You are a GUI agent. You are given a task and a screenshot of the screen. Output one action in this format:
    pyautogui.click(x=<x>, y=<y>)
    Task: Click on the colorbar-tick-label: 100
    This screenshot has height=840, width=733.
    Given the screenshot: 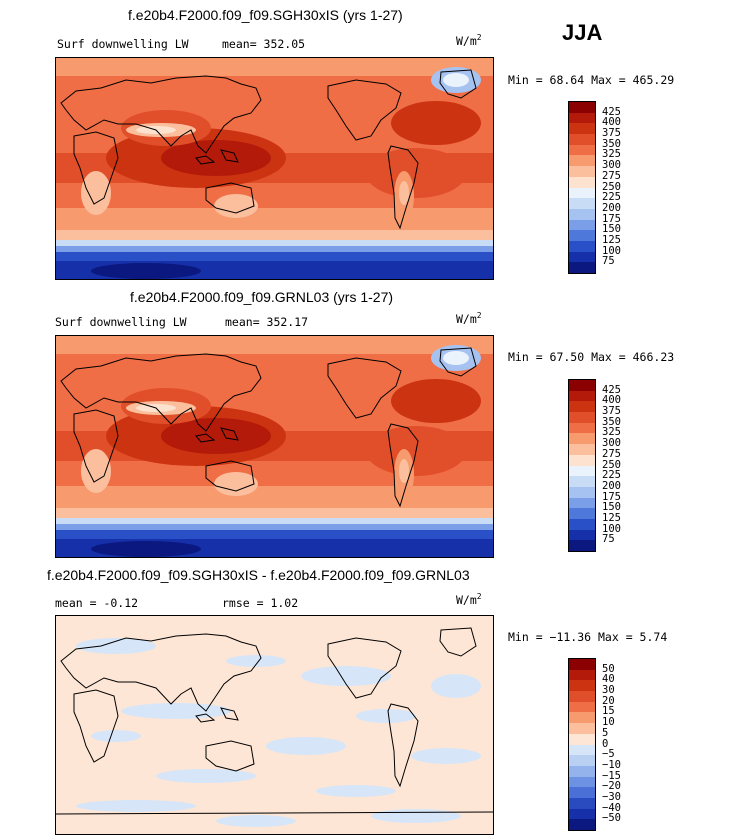 What is the action you would take?
    pyautogui.click(x=611, y=528)
    